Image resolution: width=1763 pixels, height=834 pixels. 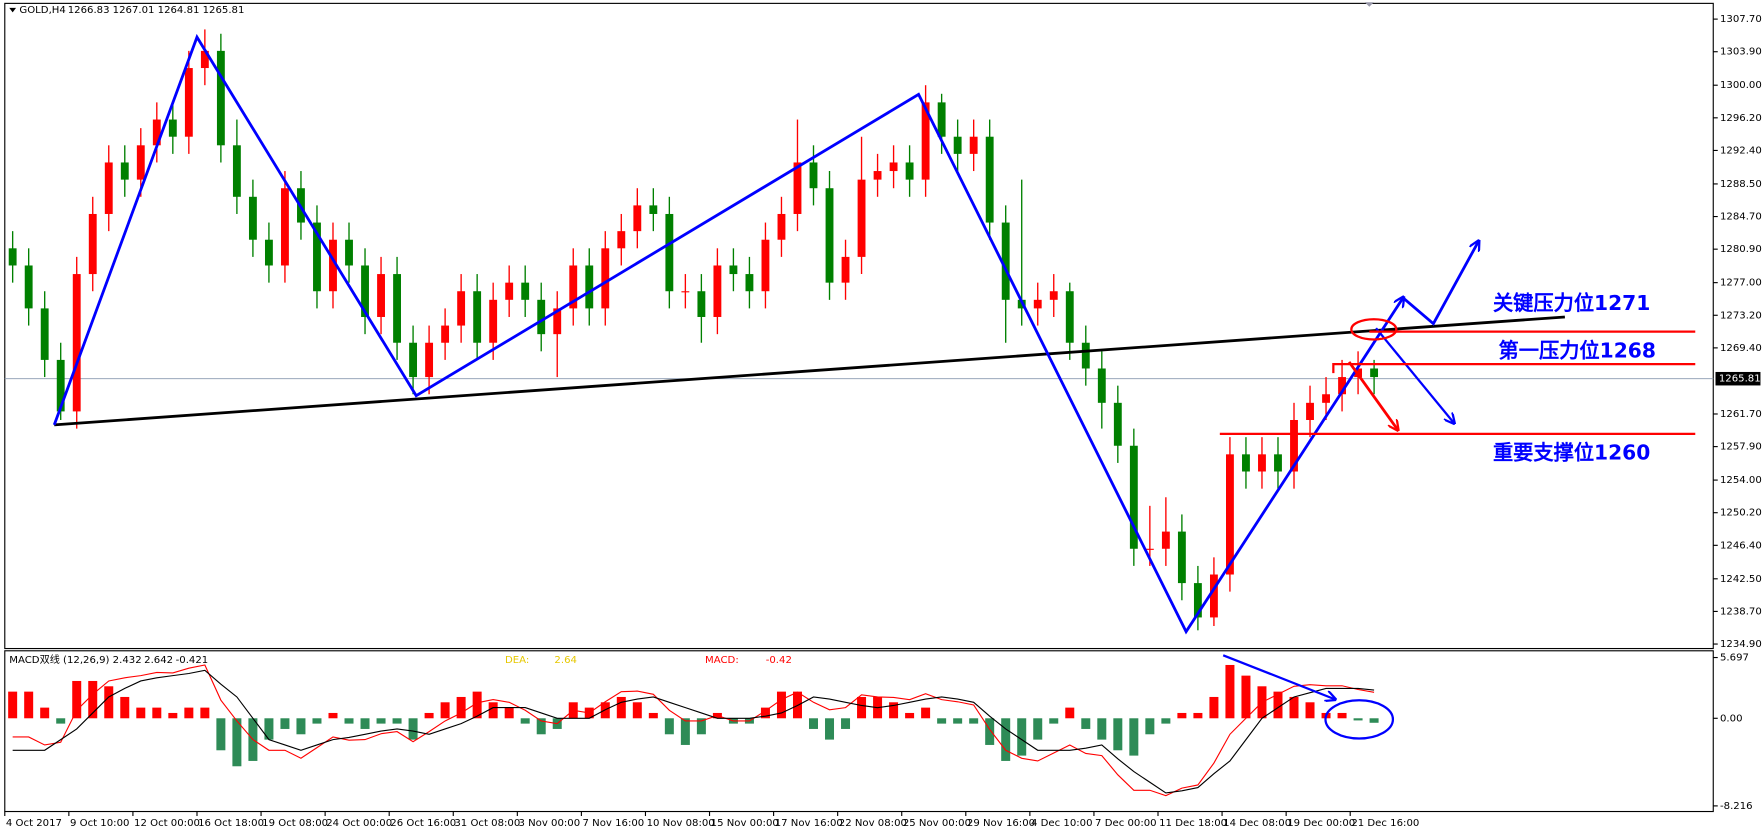 I want to click on down-arrow, so click(x=1414, y=374).